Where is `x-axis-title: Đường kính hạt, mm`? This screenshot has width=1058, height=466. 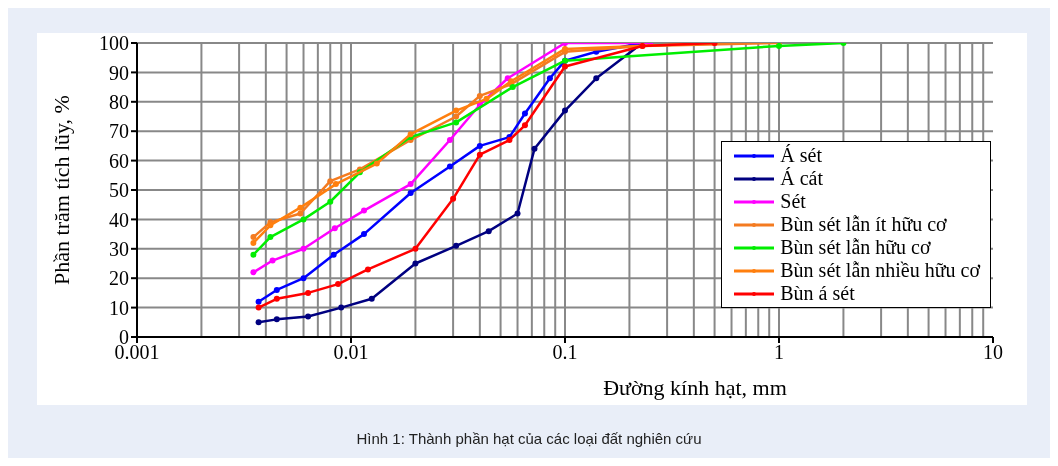
x-axis-title: Đường kính hạt, mm is located at coordinates (695, 387).